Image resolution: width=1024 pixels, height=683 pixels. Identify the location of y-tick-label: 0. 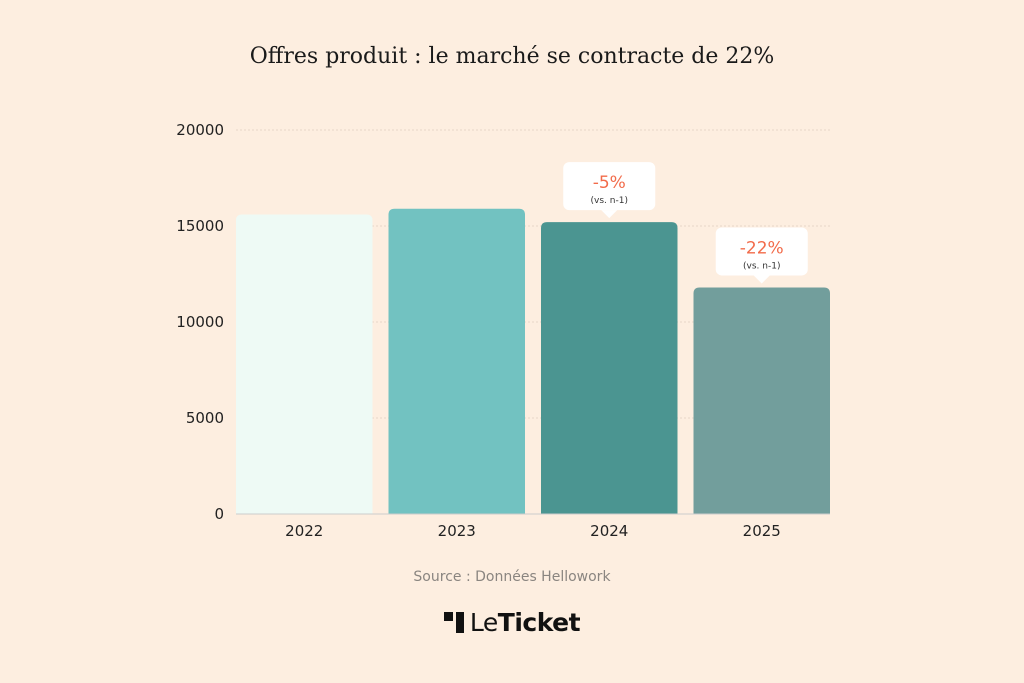
(219, 514).